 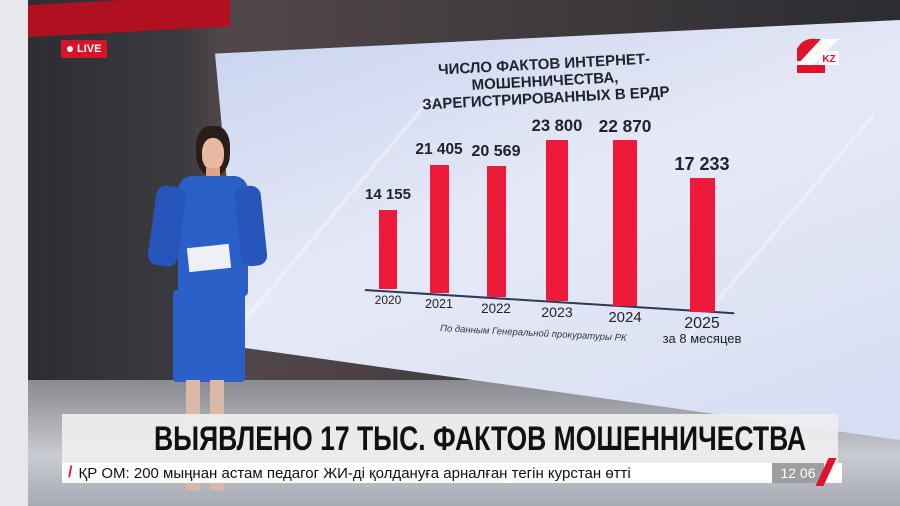 I want to click on ticker-slash-icon: /, so click(x=70, y=472).